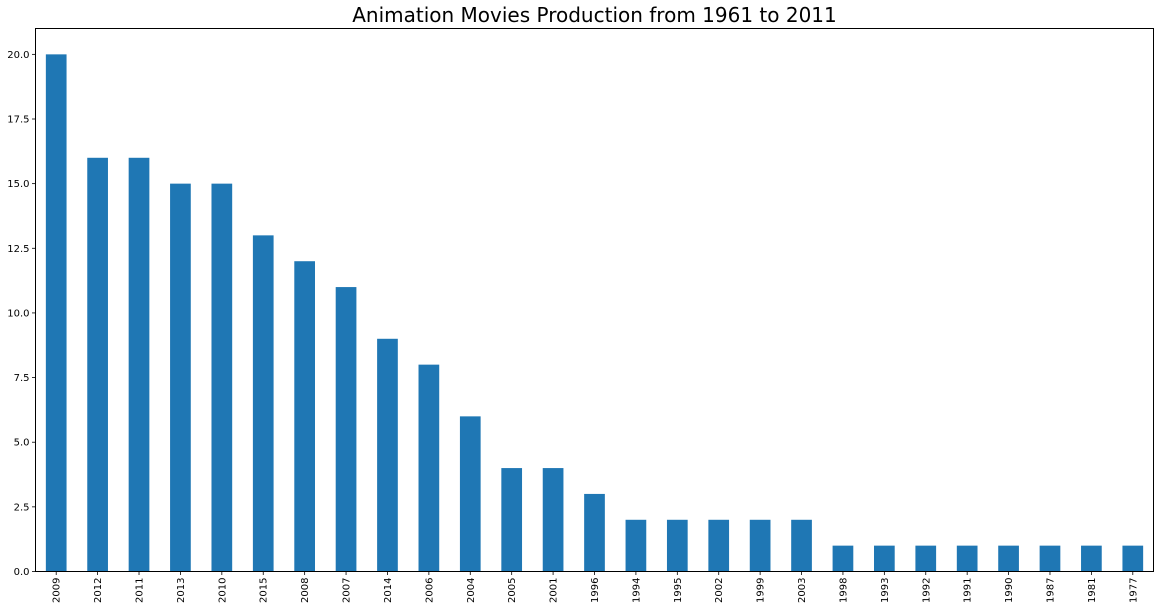  What do you see at coordinates (346, 429) in the screenshot?
I see `bar-2007` at bounding box center [346, 429].